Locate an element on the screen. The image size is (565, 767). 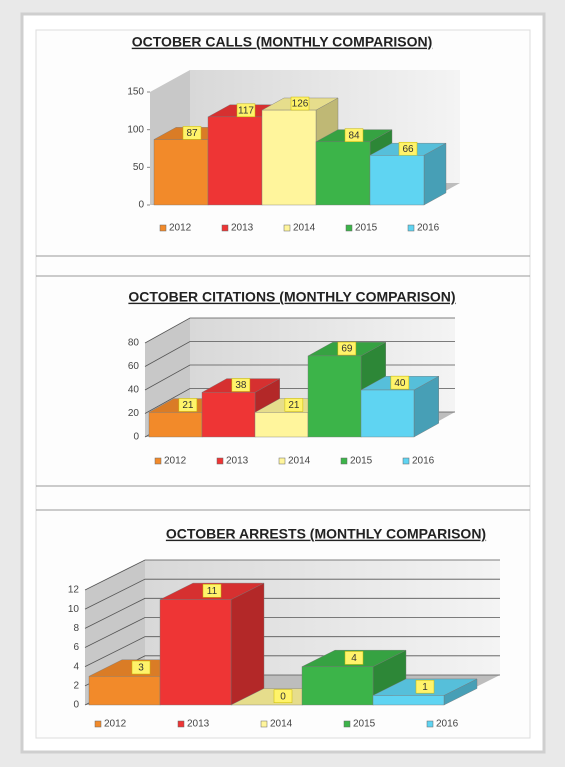
value-label: 84 is located at coordinates (354, 135).